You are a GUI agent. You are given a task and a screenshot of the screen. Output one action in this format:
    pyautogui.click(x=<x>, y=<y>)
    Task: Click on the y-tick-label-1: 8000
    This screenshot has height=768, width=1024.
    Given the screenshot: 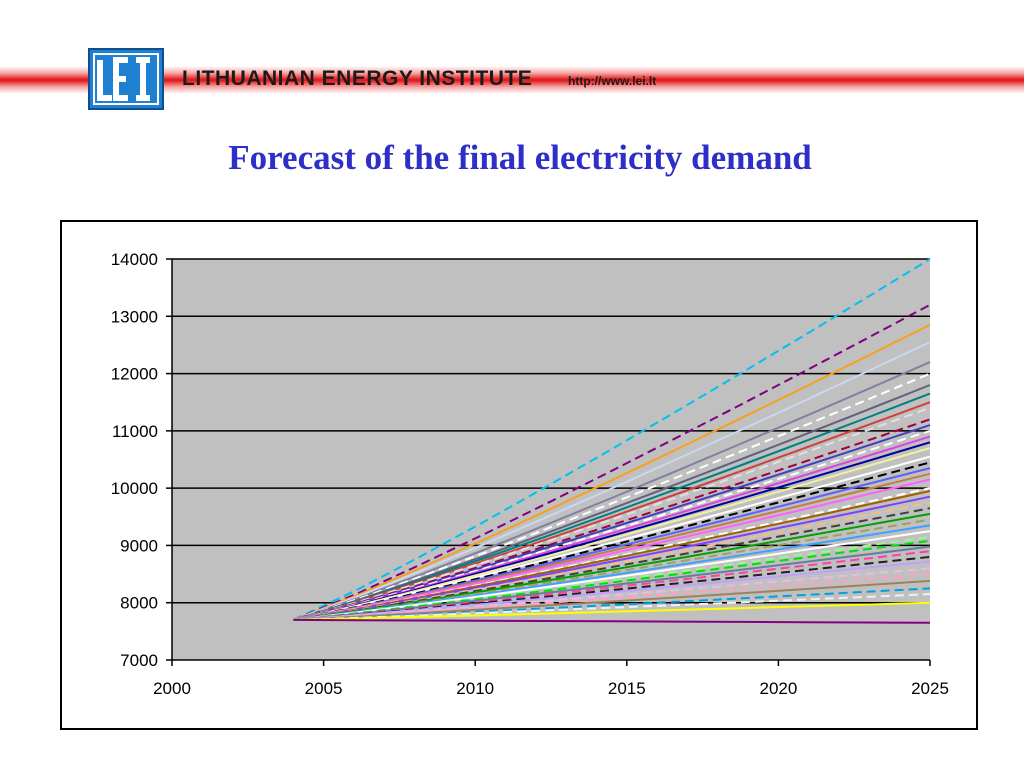 What is the action you would take?
    pyautogui.click(x=139, y=603)
    